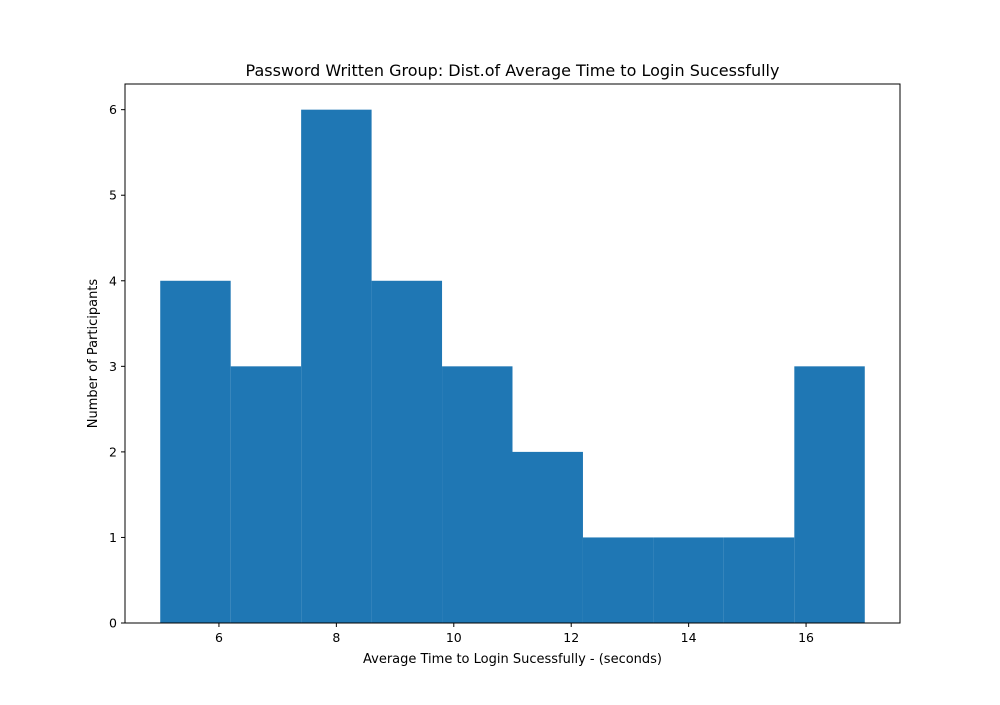 The image size is (1000, 705). What do you see at coordinates (689, 637) in the screenshot?
I see `x-tick-label: 14` at bounding box center [689, 637].